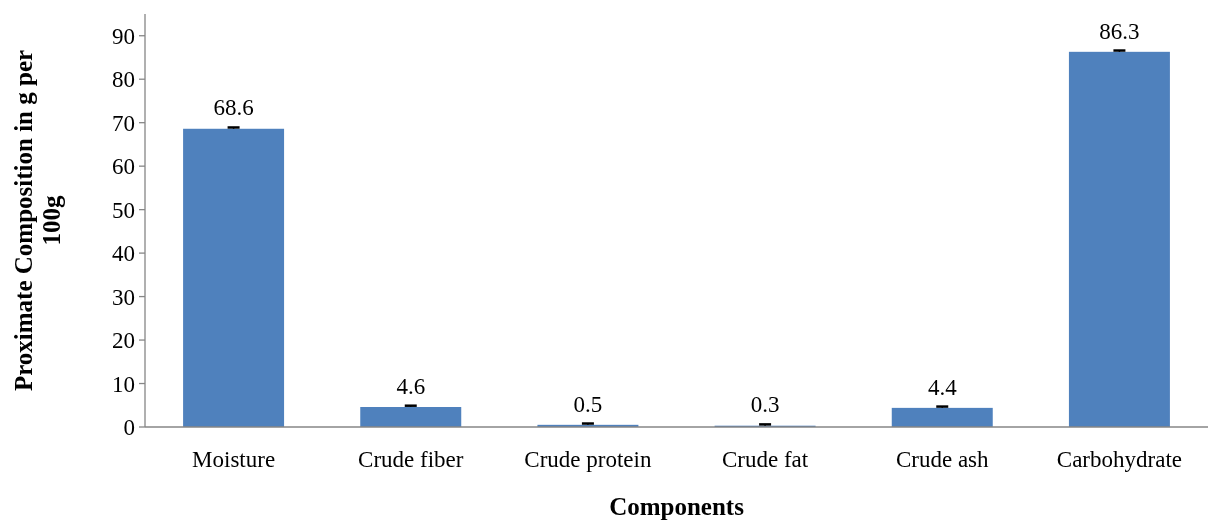 The height and width of the screenshot is (525, 1214). What do you see at coordinates (123, 210) in the screenshot?
I see `y-tick-label: 50` at bounding box center [123, 210].